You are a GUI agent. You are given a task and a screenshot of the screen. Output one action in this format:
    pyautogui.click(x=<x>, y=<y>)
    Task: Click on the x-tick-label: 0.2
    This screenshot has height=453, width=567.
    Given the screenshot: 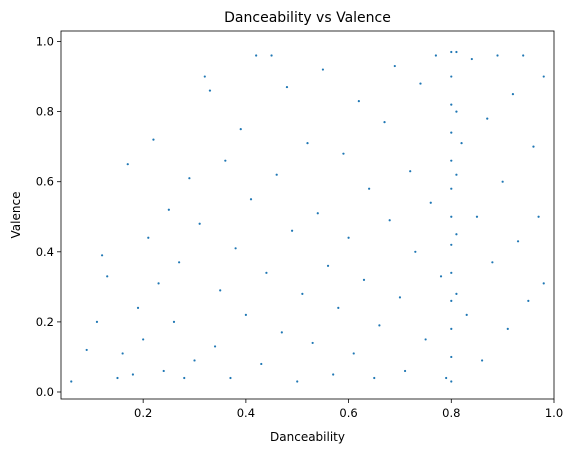 What is the action you would take?
    pyautogui.click(x=143, y=413)
    